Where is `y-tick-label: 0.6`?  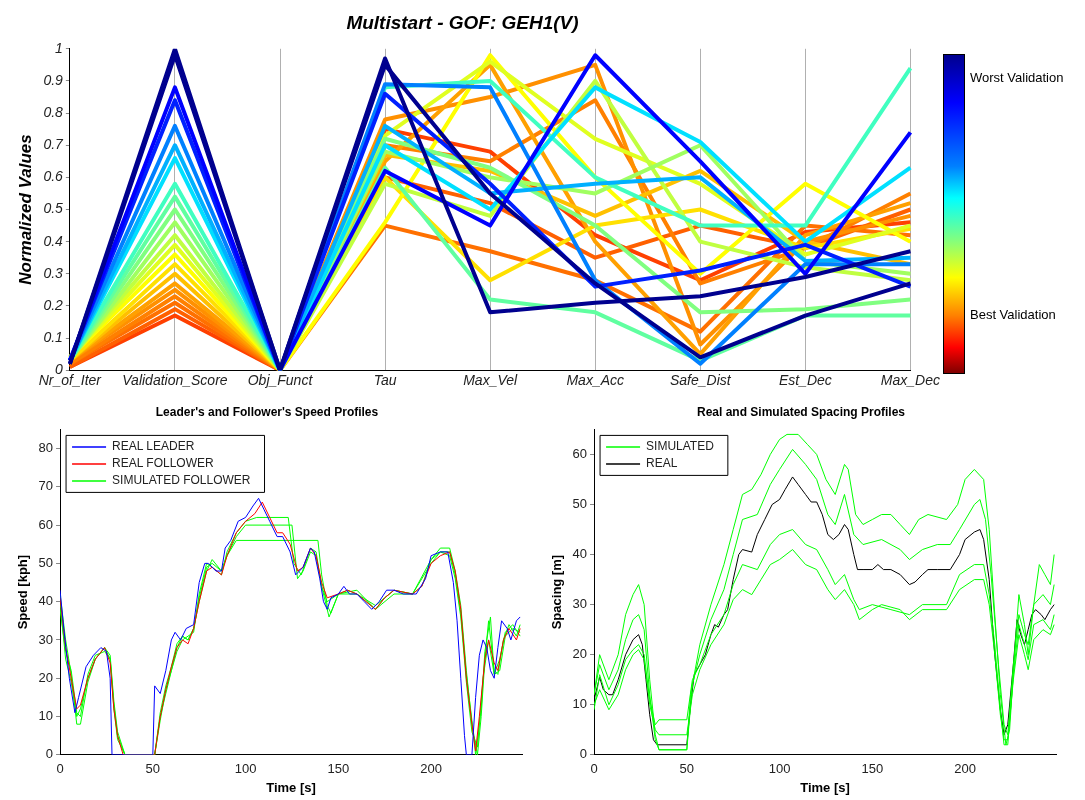
y-tick-label: 0.6 is located at coordinates (53, 176).